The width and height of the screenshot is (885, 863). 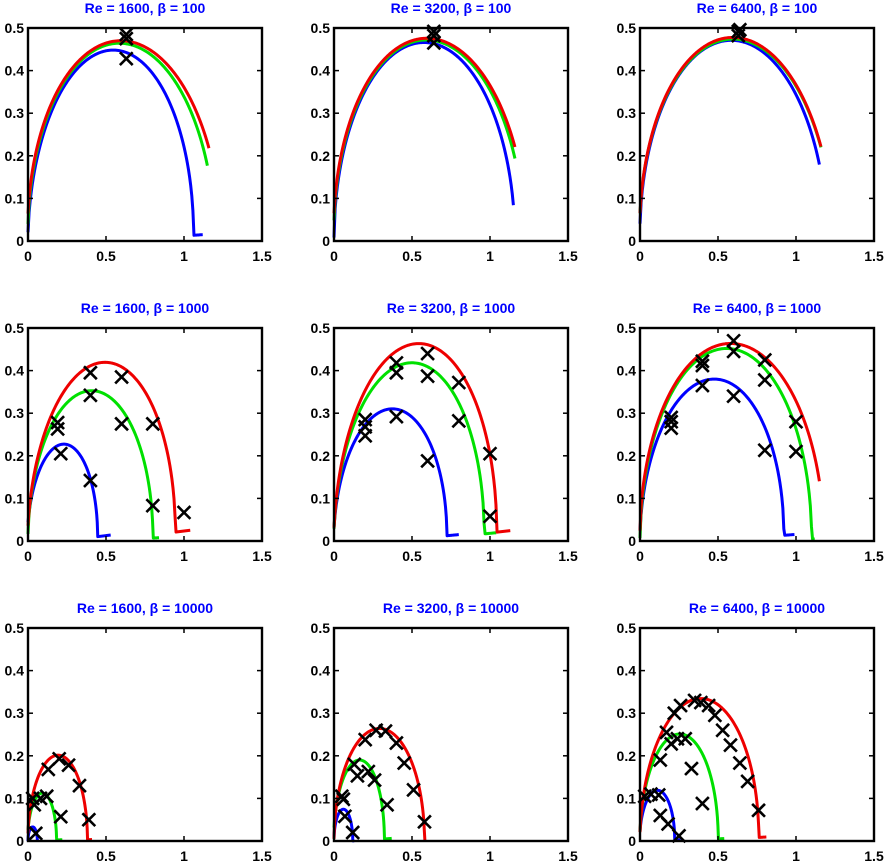 I want to click on red-curve, so click(x=424, y=125).